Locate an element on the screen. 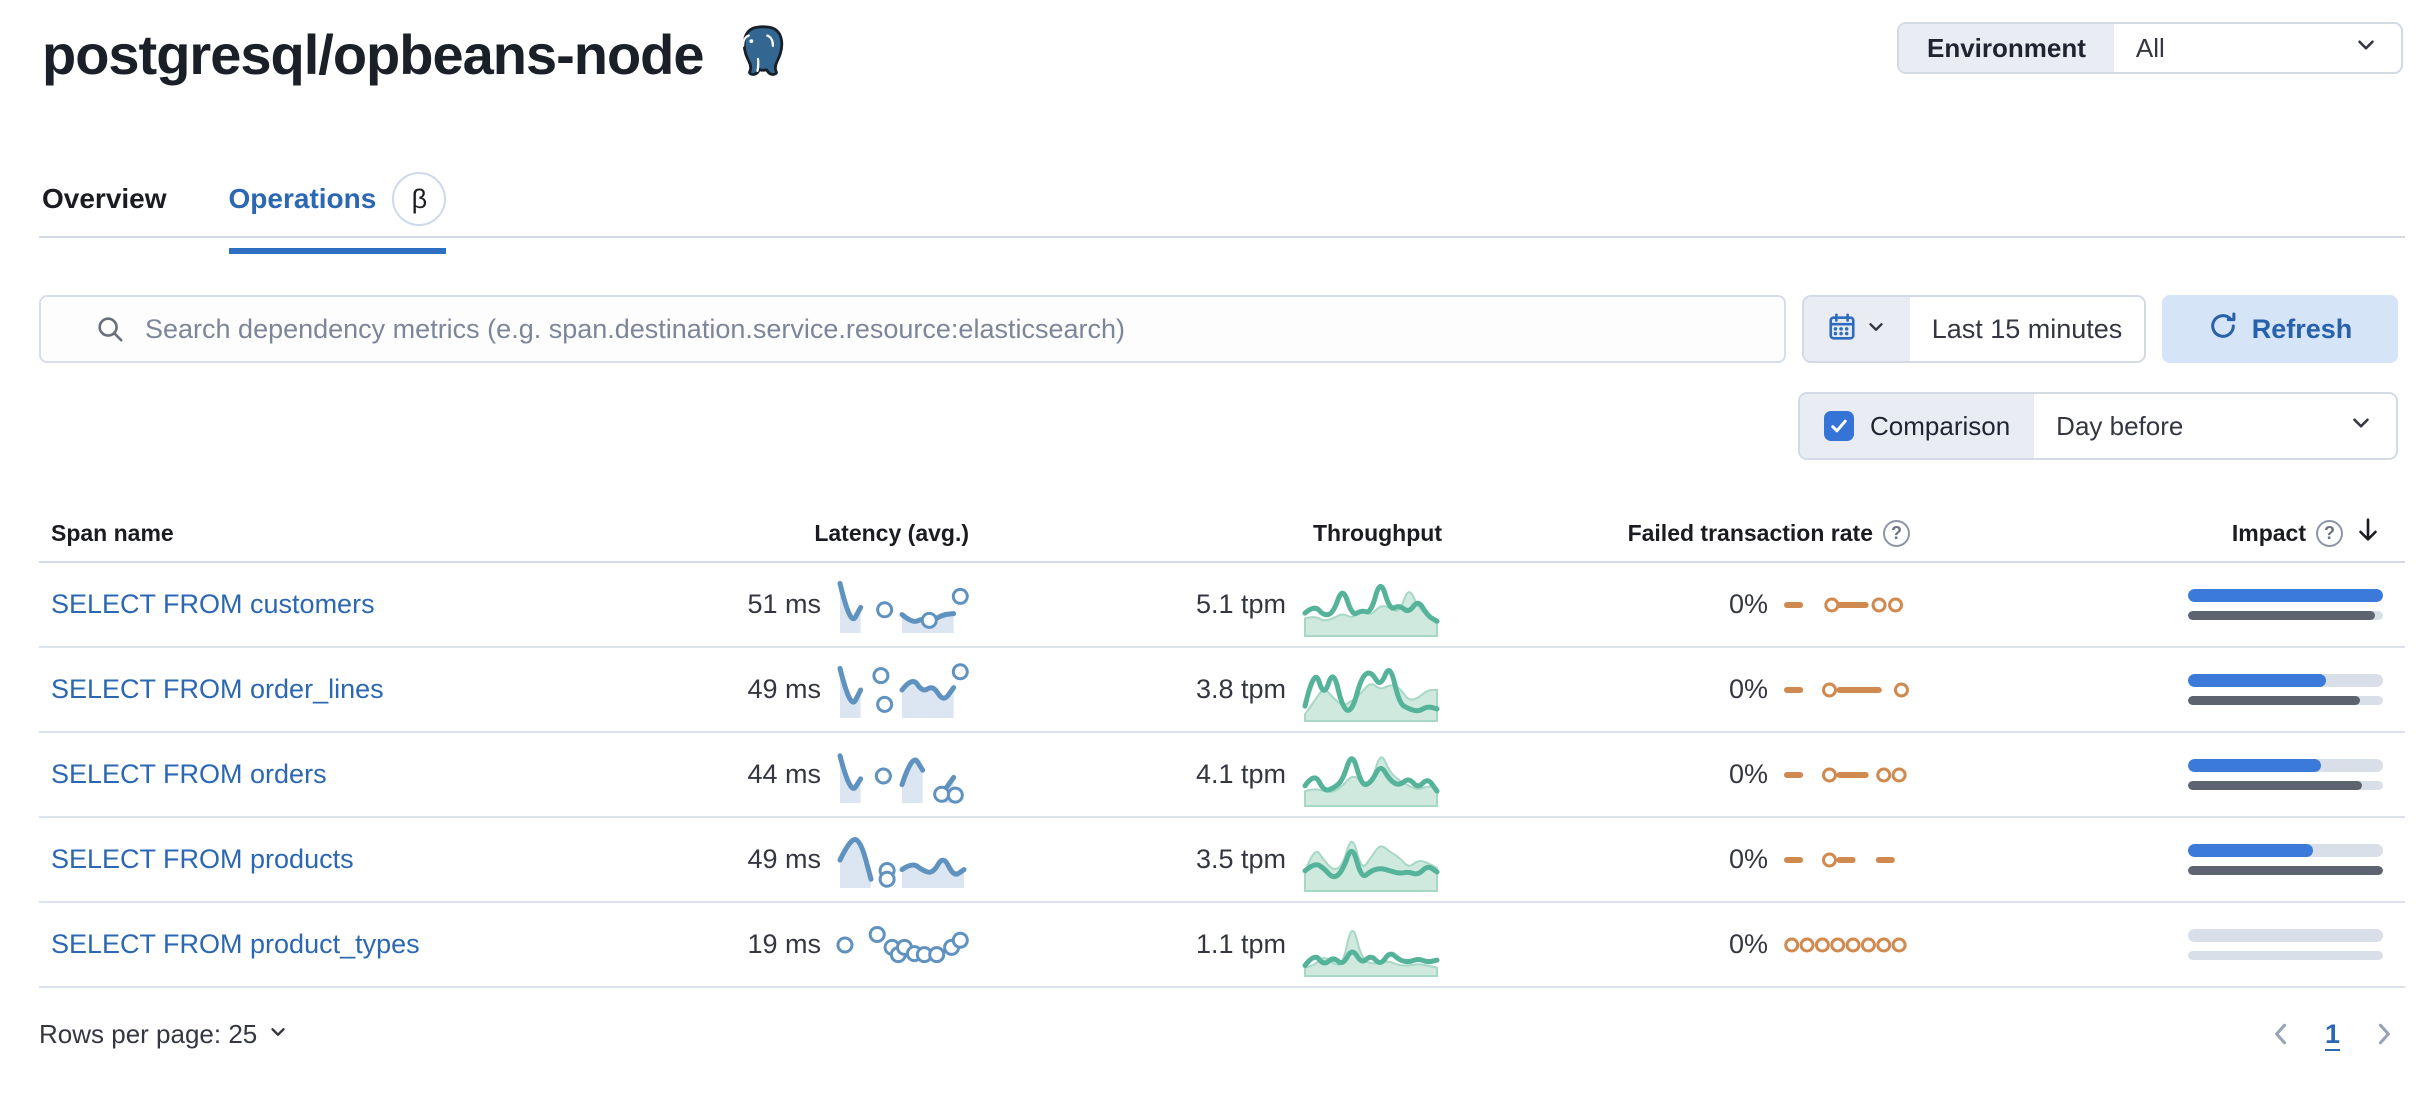  throughput-value: 3.5 tpm is located at coordinates (1240, 859).